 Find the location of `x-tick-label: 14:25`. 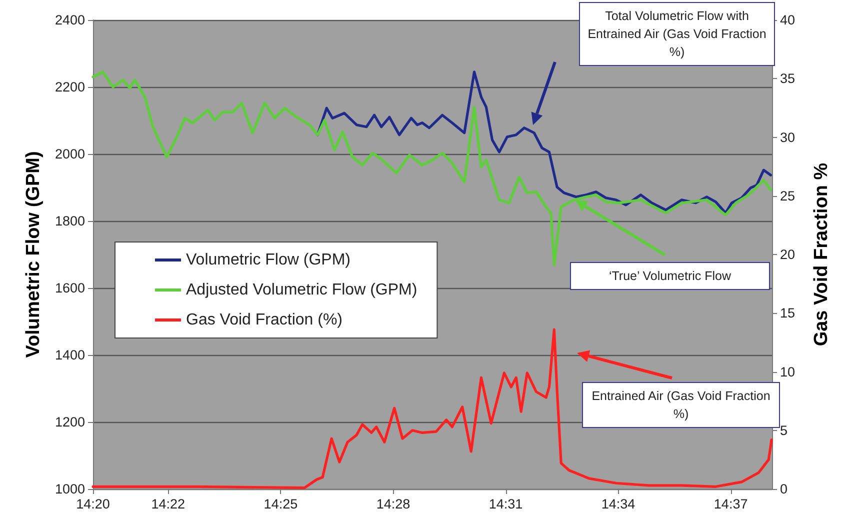

x-tick-label: 14:25 is located at coordinates (281, 504).